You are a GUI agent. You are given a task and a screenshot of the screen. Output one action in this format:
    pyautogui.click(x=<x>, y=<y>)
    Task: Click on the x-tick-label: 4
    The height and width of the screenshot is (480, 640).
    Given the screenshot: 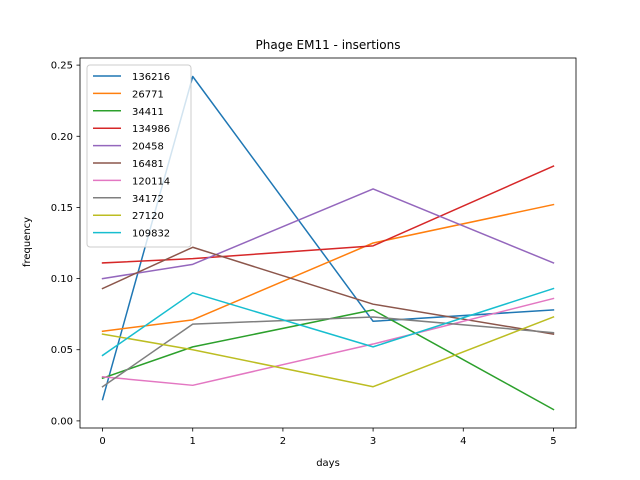 What is the action you would take?
    pyautogui.click(x=463, y=441)
    